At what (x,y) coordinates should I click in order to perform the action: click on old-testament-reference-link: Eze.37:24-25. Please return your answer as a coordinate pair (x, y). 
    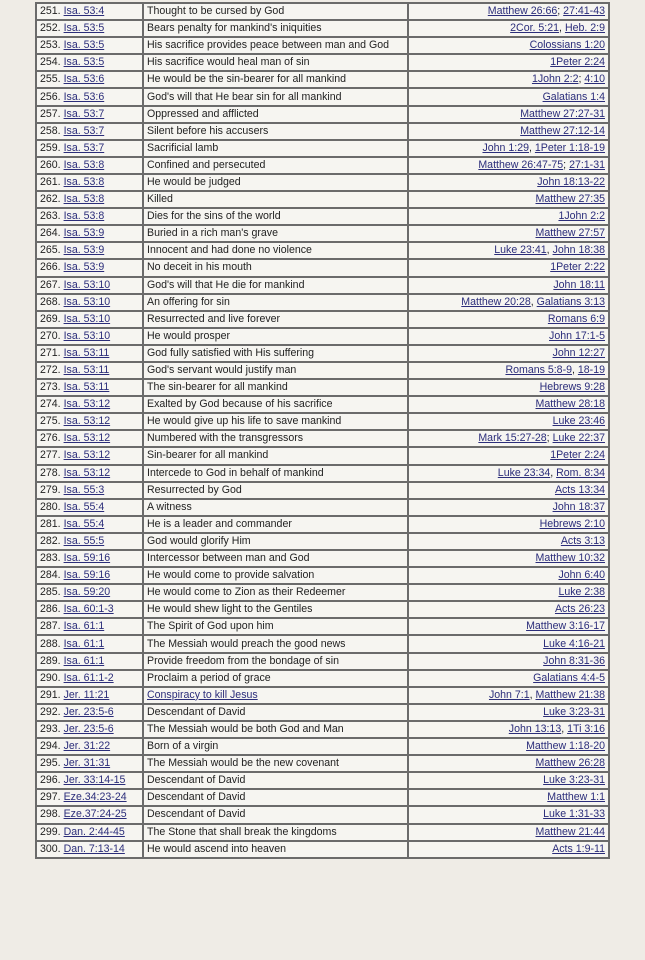
    Looking at the image, I should click on (95, 814).